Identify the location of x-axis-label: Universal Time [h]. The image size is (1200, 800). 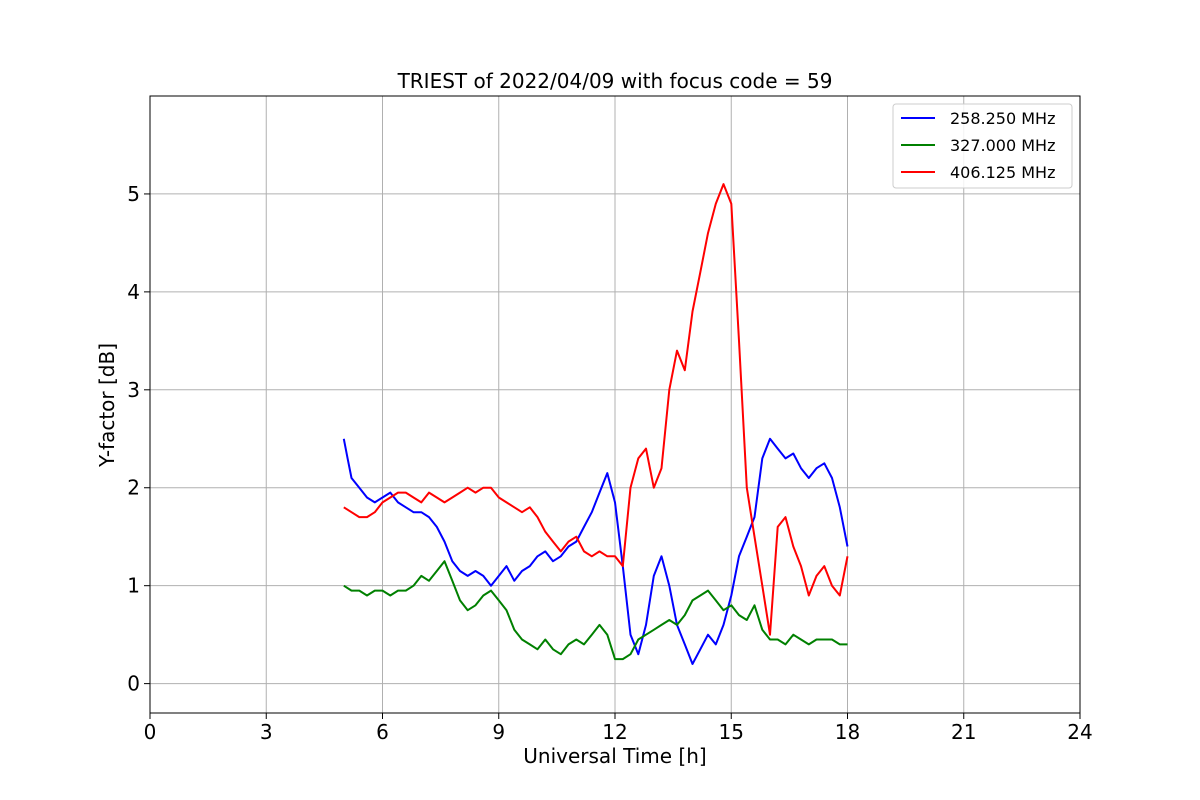
(614, 756).